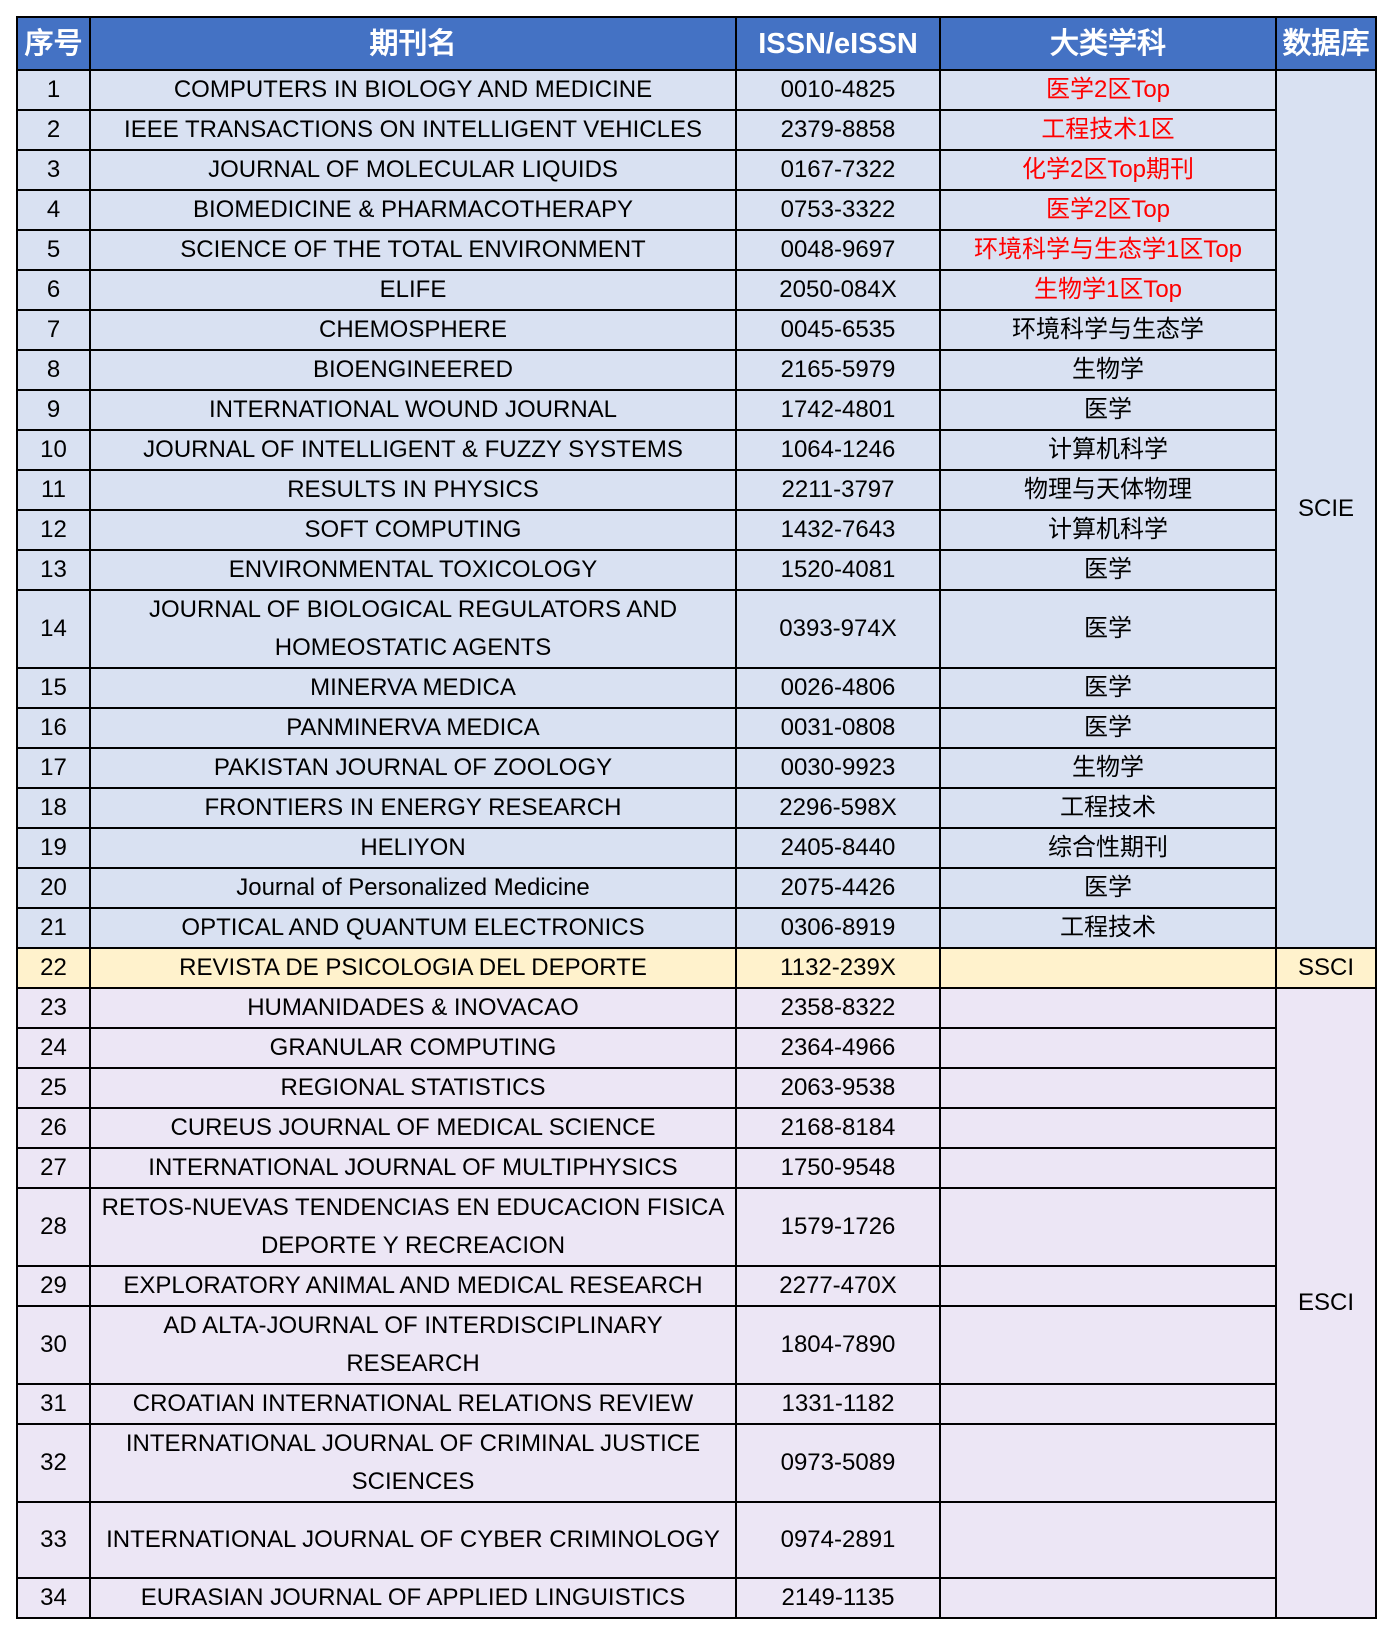  I want to click on issn: 2296-598X, so click(838, 808).